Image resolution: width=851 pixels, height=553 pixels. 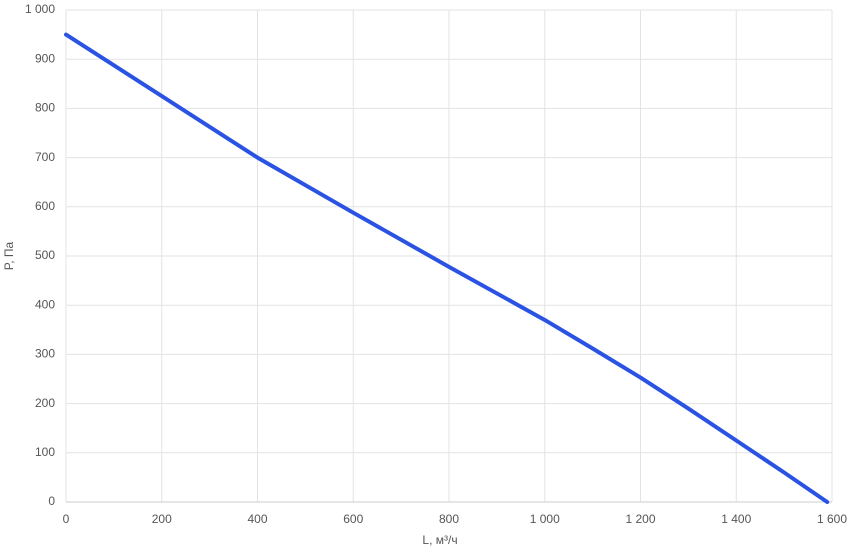 I want to click on y-tick-label: 1 000, so click(x=40, y=9).